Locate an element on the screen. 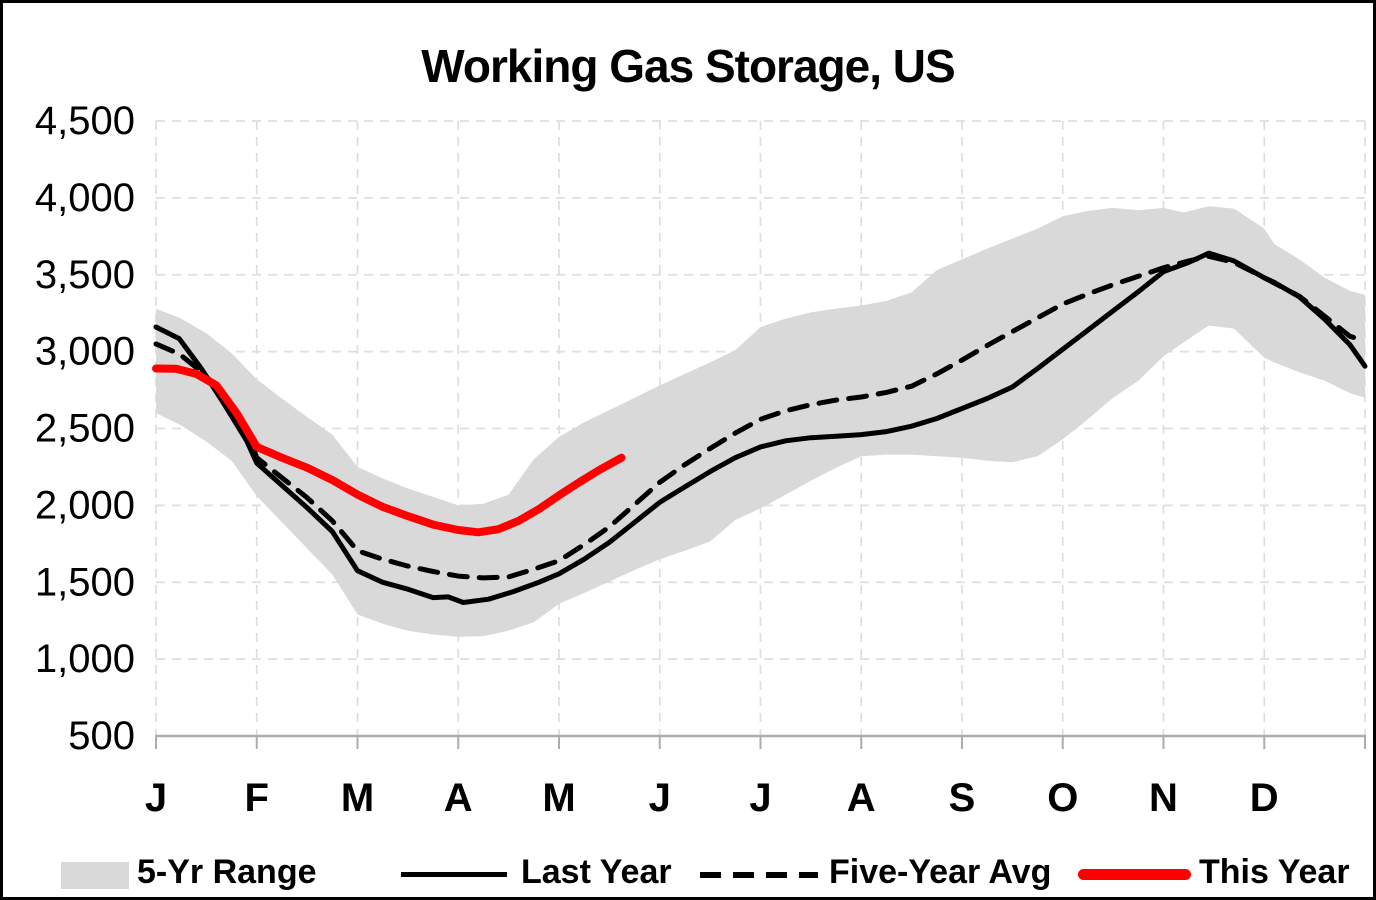 Image resolution: width=1376 pixels, height=900 pixels. this-year-line-swatch-icon is located at coordinates (1134, 874).